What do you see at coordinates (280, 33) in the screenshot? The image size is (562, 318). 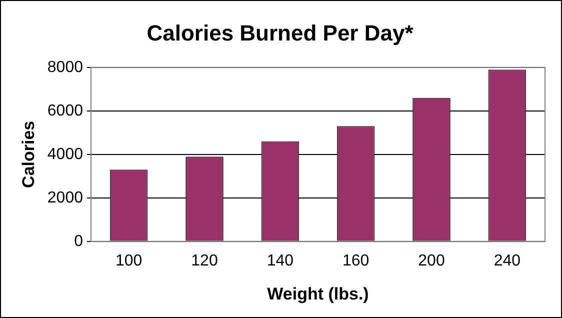 I see `chart-title: Calories Burned Per Day*` at bounding box center [280, 33].